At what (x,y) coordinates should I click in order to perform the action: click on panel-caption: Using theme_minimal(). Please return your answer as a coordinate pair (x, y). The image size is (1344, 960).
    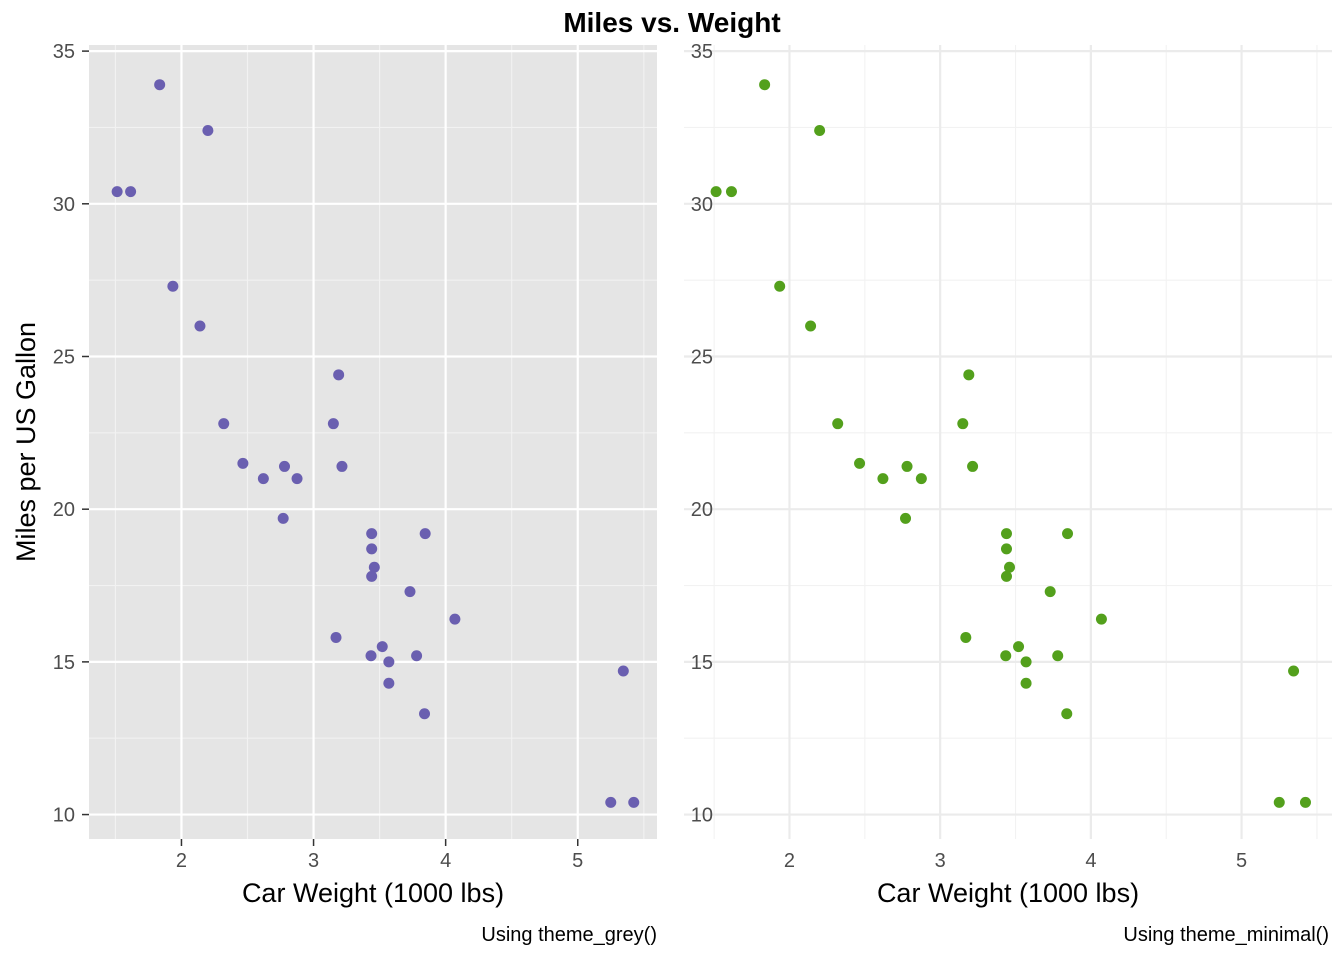
    Looking at the image, I should click on (1226, 935).